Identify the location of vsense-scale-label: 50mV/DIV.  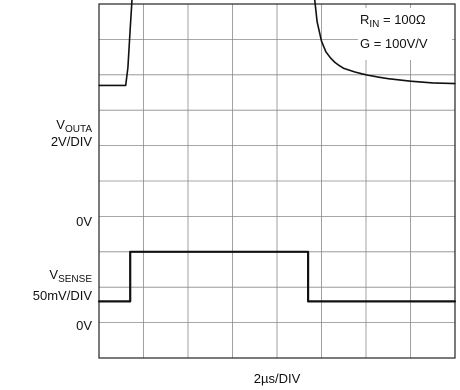
(63, 295).